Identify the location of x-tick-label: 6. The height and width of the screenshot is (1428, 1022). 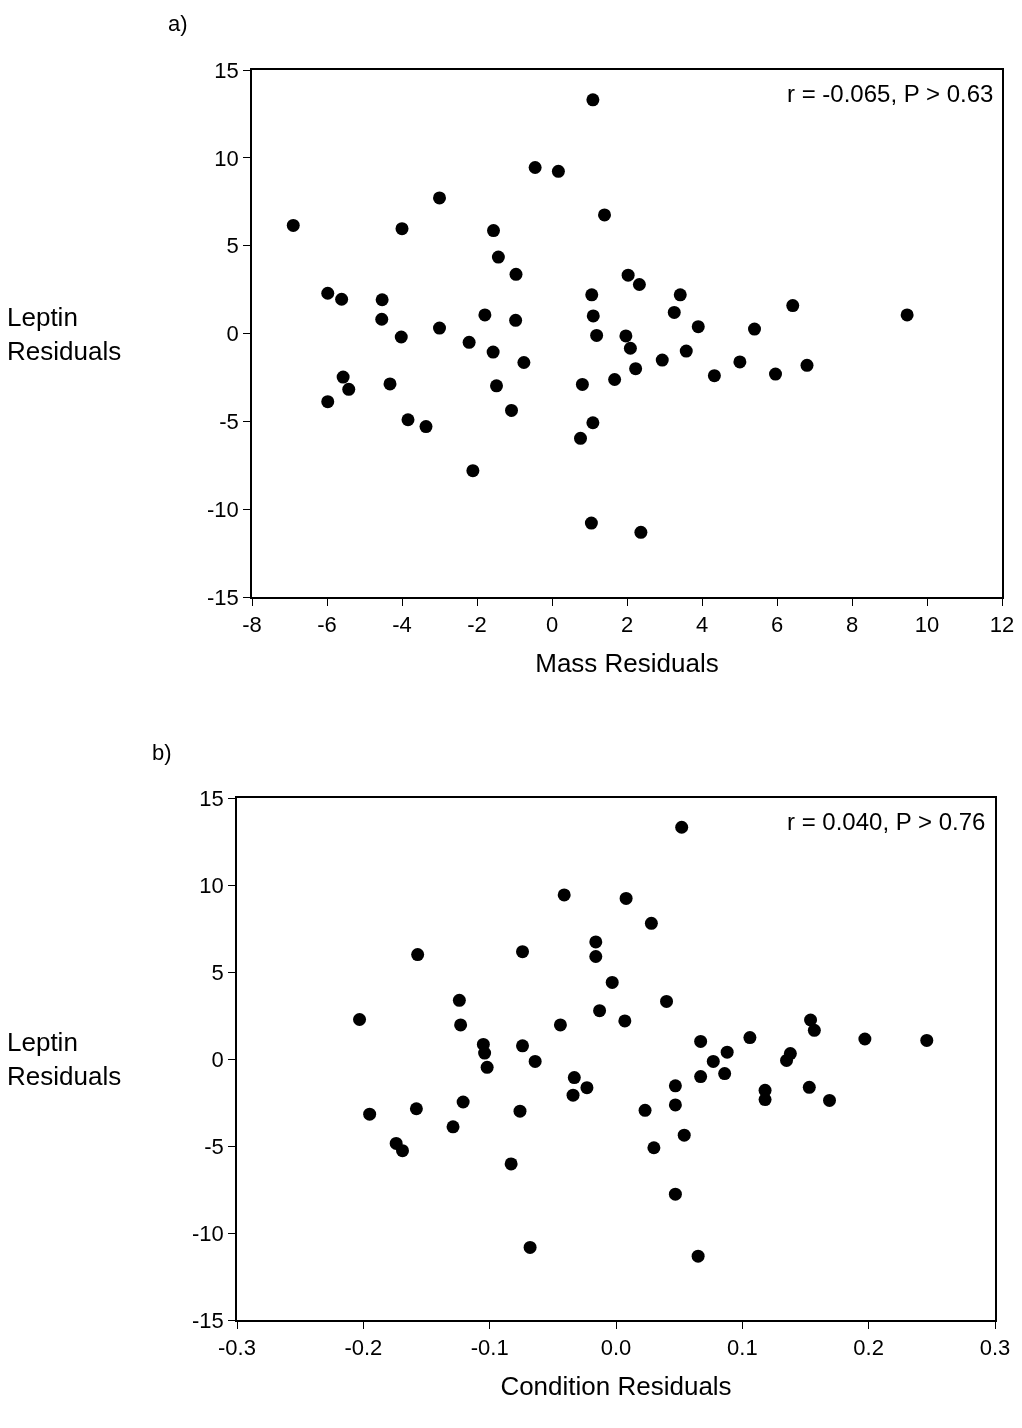
(777, 625).